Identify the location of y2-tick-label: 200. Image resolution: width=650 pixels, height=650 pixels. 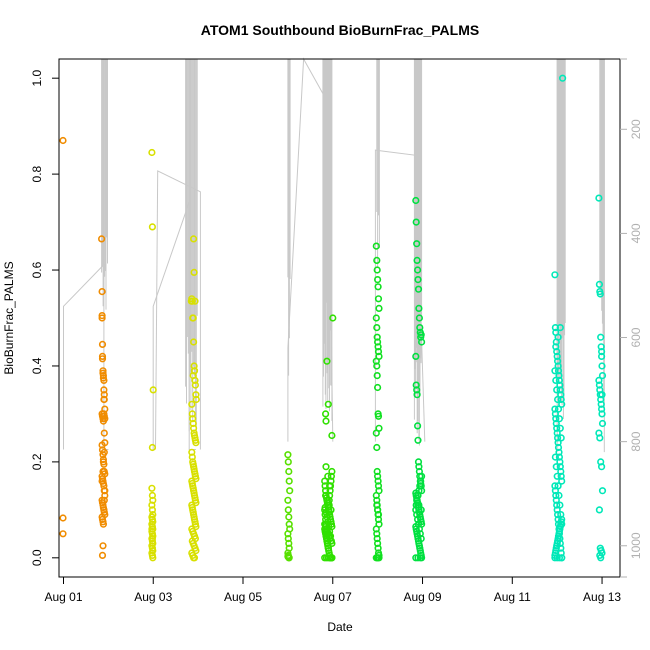
(636, 129).